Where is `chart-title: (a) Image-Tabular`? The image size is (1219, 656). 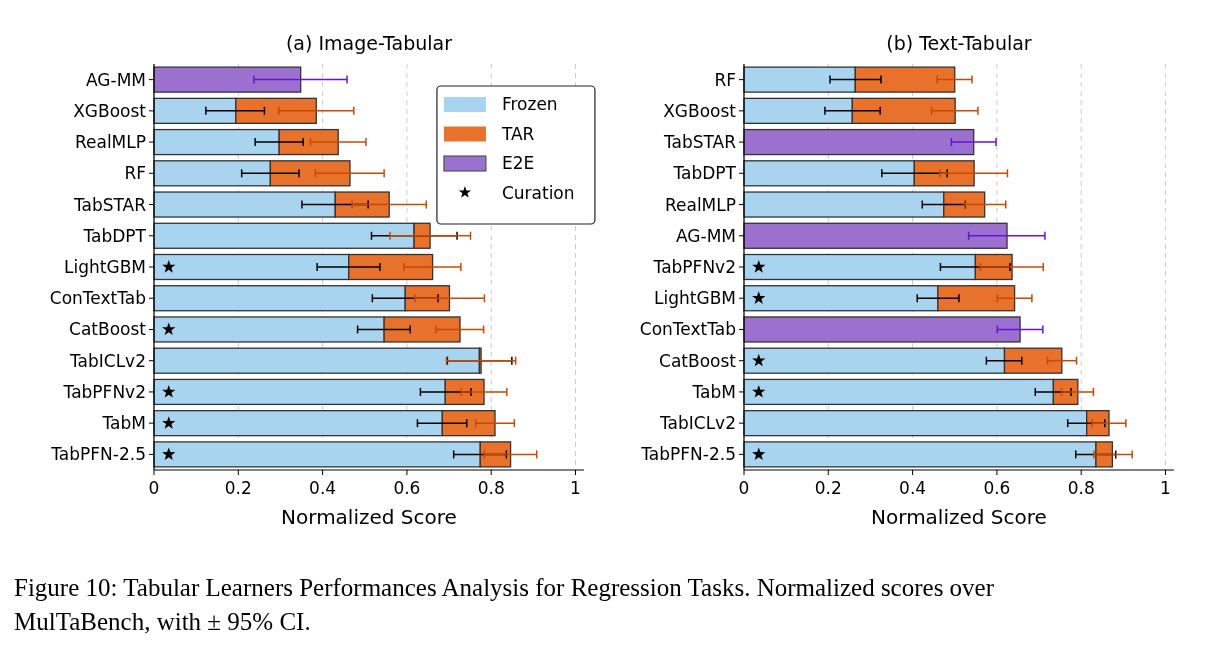 chart-title: (a) Image-Tabular is located at coordinates (369, 43).